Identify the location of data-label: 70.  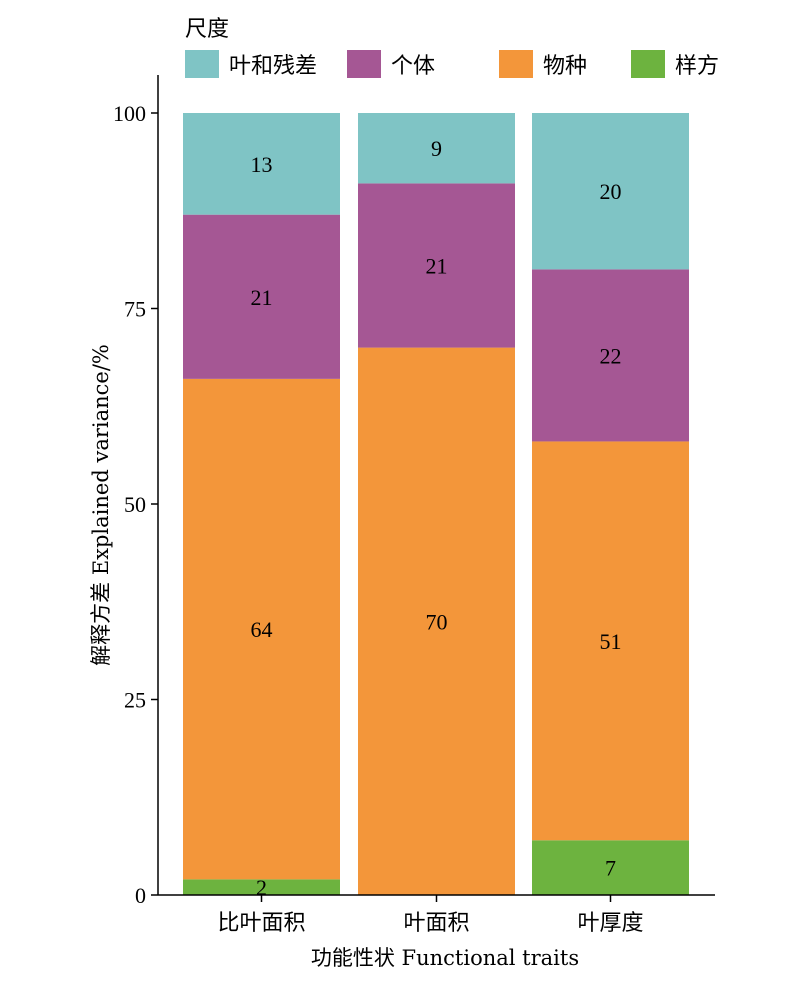
(437, 621).